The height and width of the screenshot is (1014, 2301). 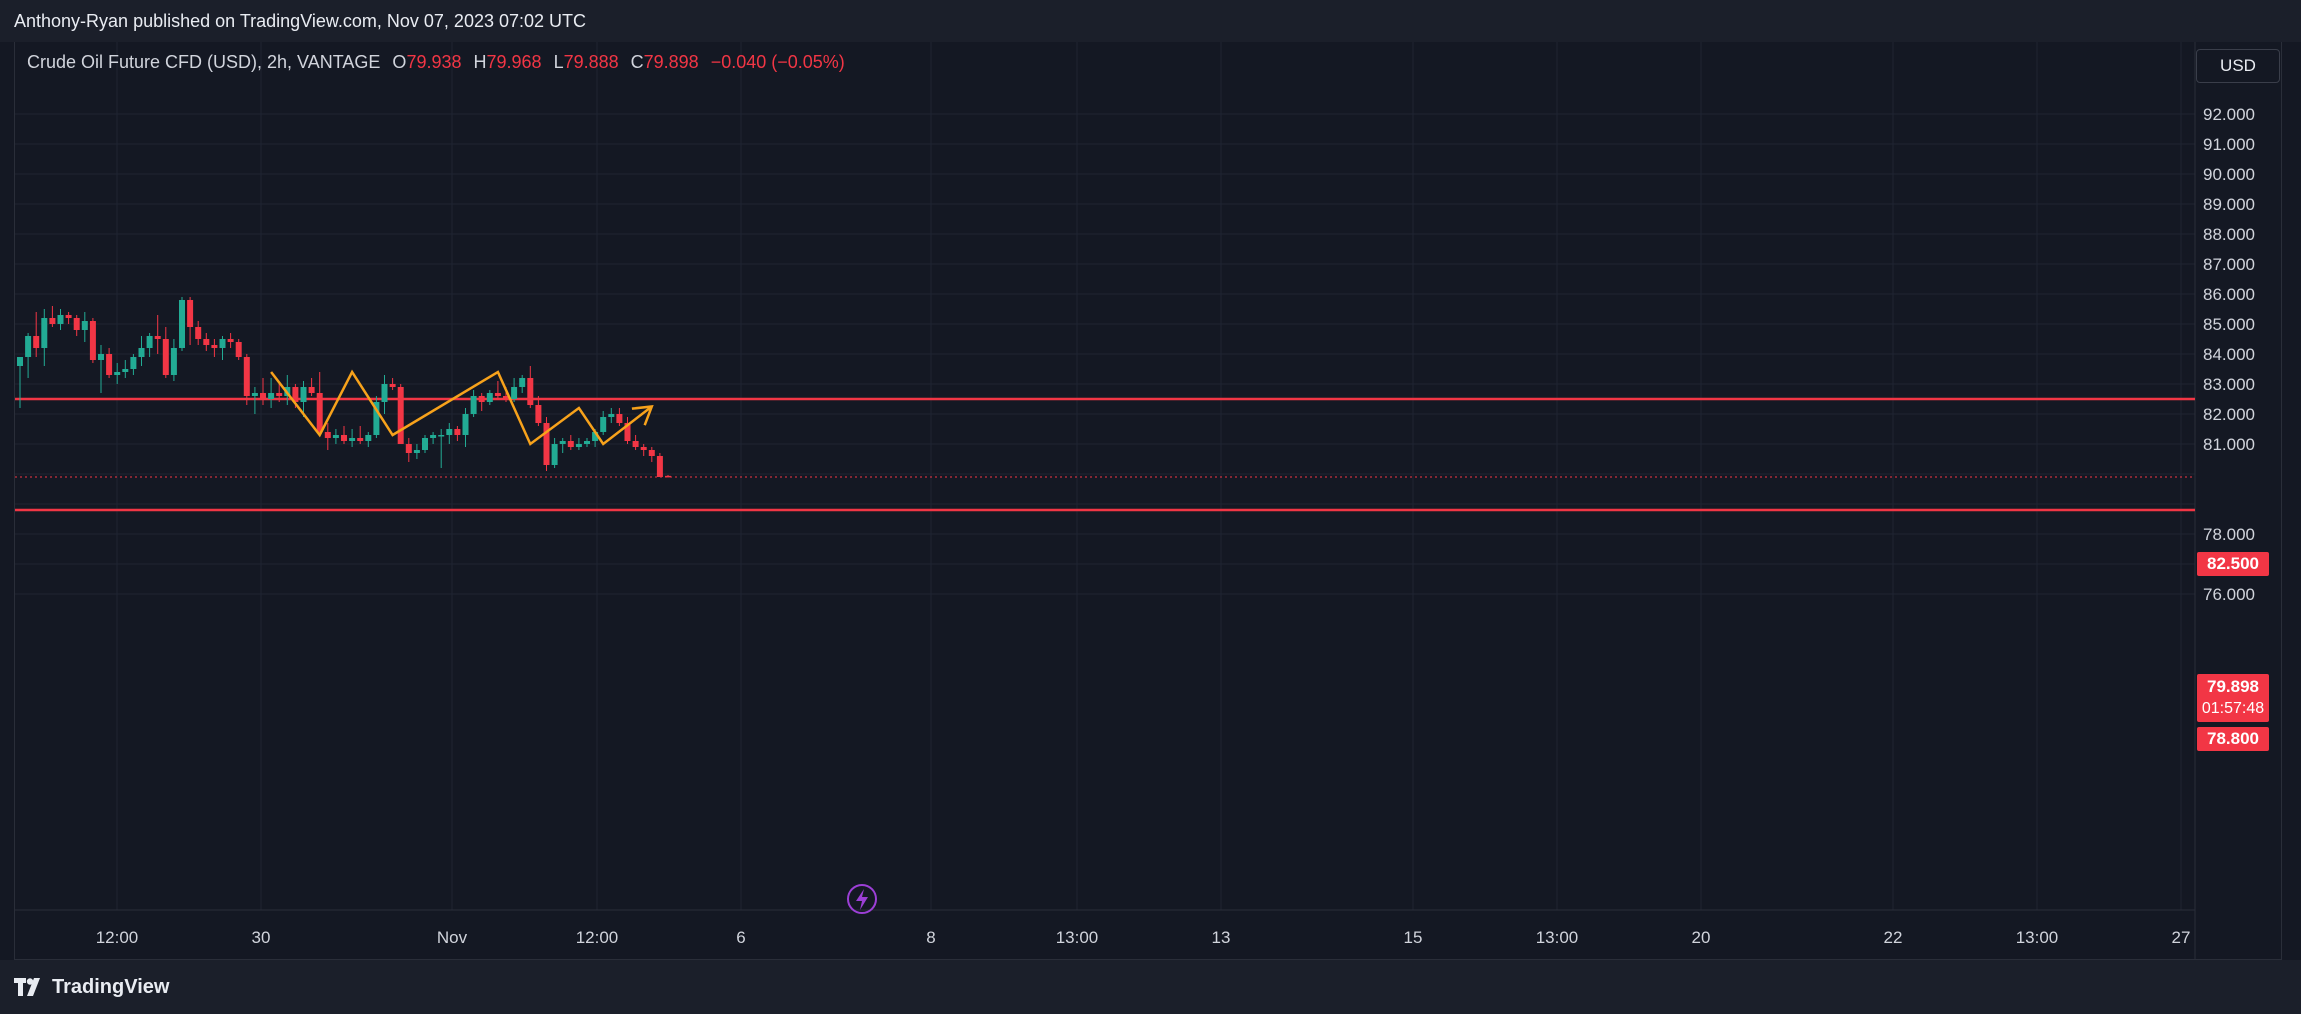 I want to click on resistance-price-tag: 82.500, so click(x=2233, y=564).